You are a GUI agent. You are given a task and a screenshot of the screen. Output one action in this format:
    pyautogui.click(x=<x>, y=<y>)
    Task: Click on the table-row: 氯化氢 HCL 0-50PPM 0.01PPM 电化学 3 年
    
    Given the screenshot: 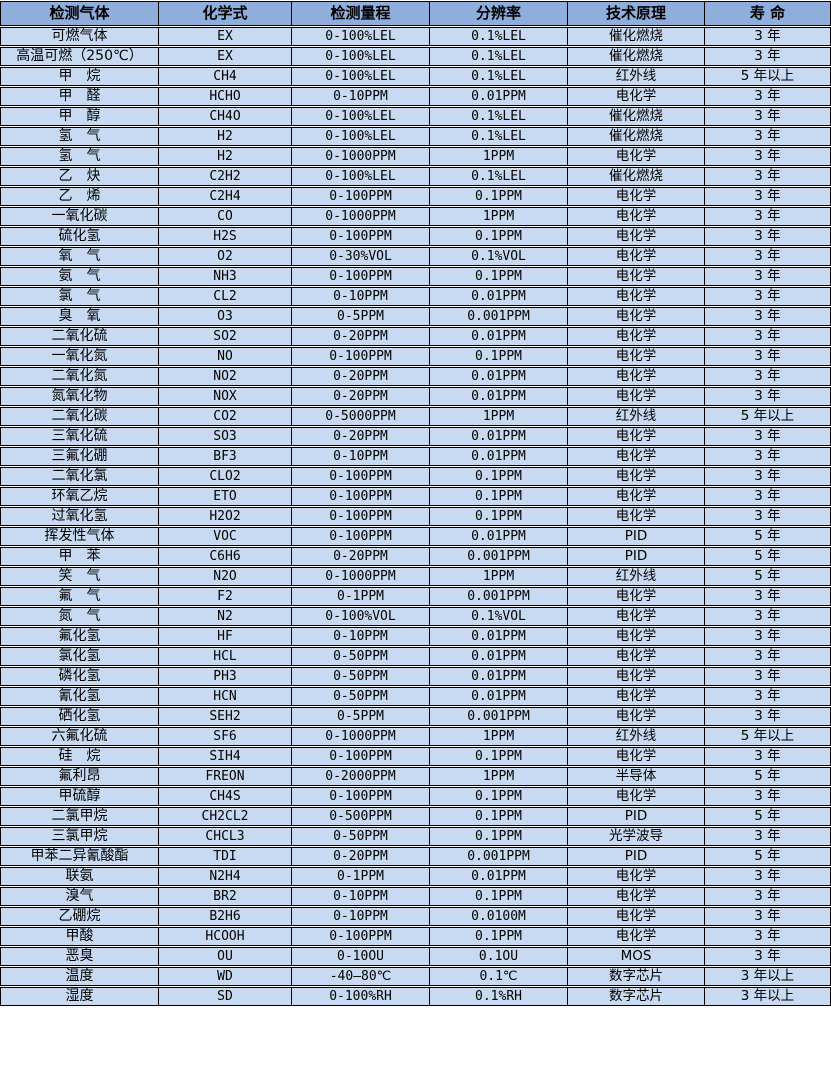 What is the action you would take?
    pyautogui.click(x=415, y=656)
    